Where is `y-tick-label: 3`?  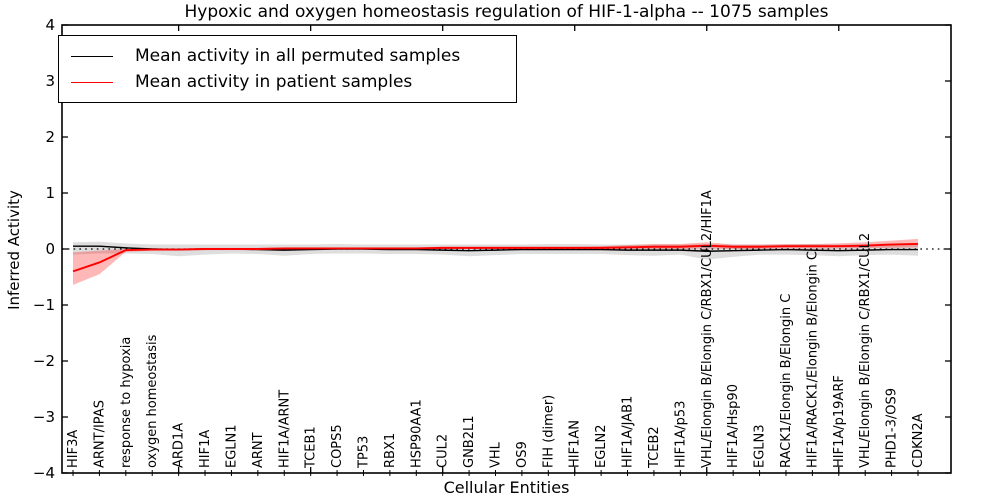
y-tick-label: 3 is located at coordinates (50, 81).